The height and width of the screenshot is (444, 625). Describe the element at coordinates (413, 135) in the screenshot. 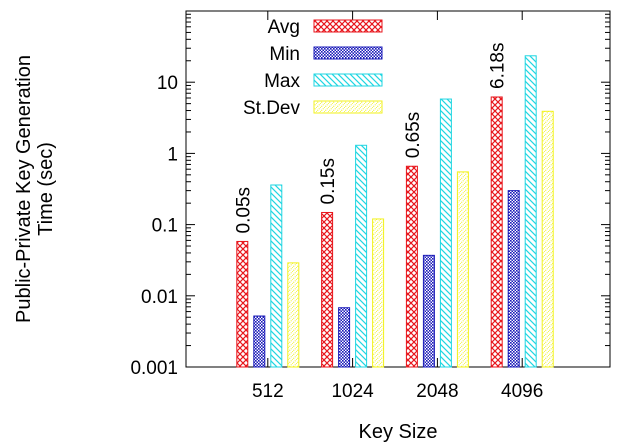

I see `bar-value-annotation: 0.65s` at that location.